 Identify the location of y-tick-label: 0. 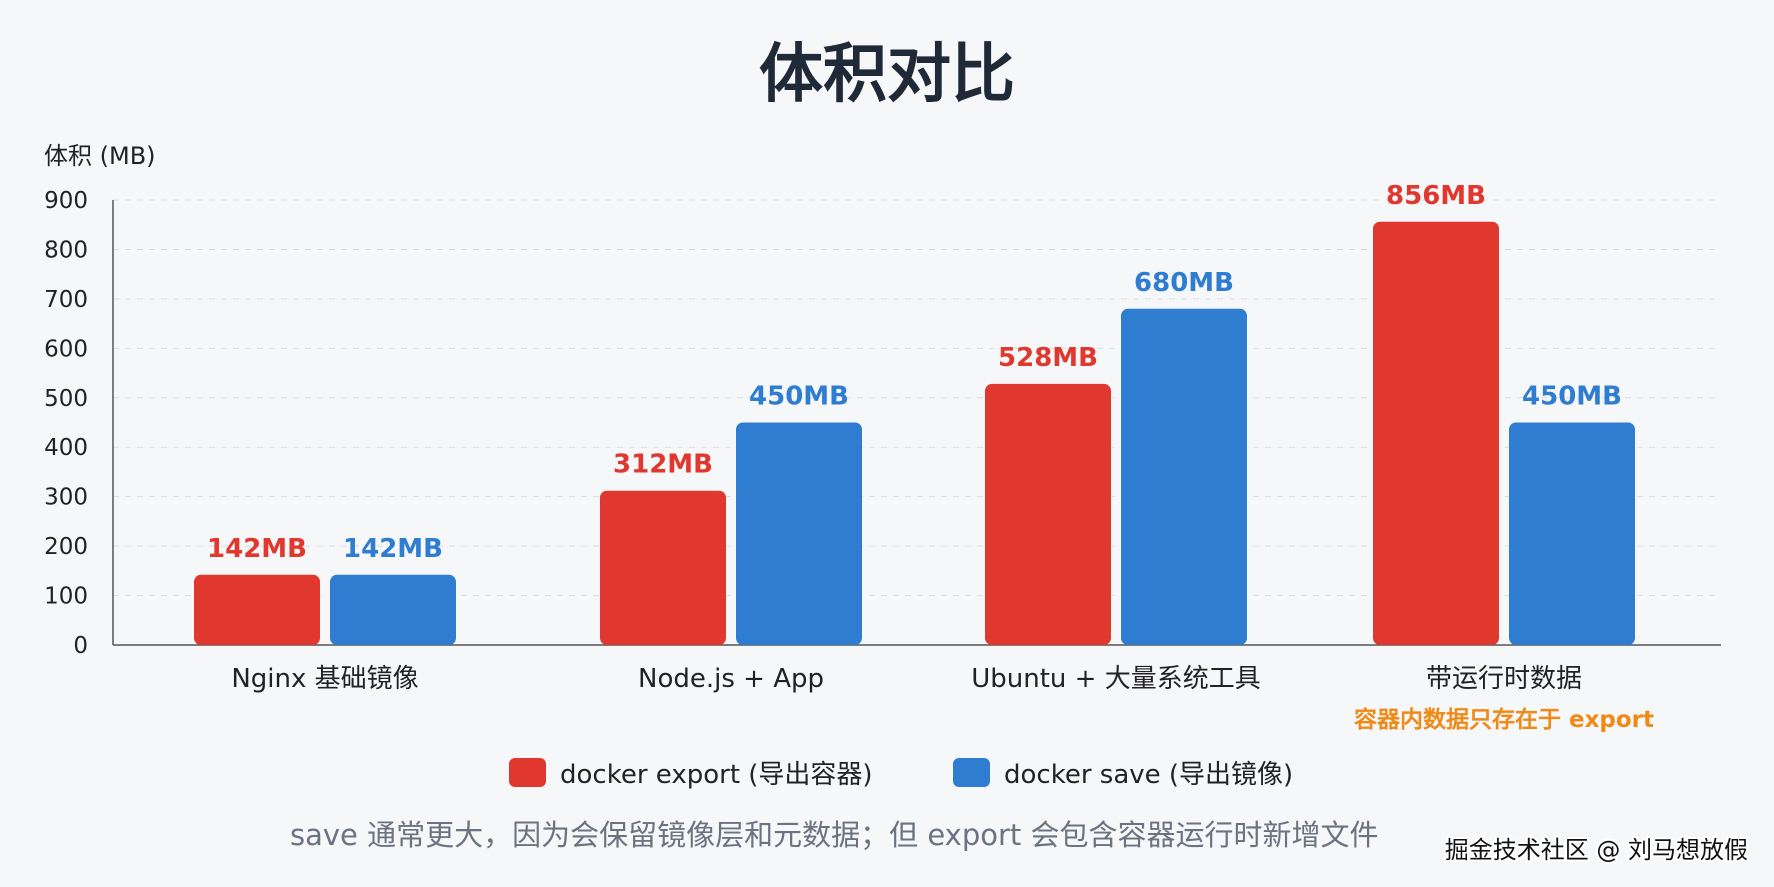
(80, 646).